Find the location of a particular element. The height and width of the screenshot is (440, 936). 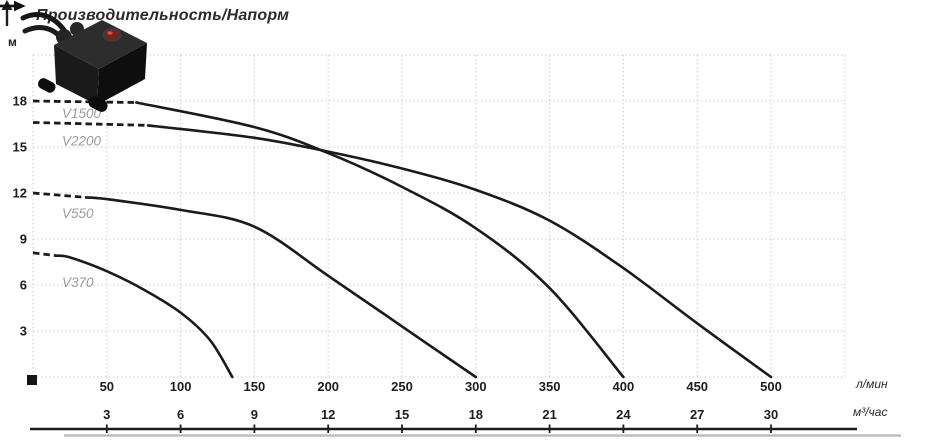

y-tick-label: 9 is located at coordinates (23, 239).